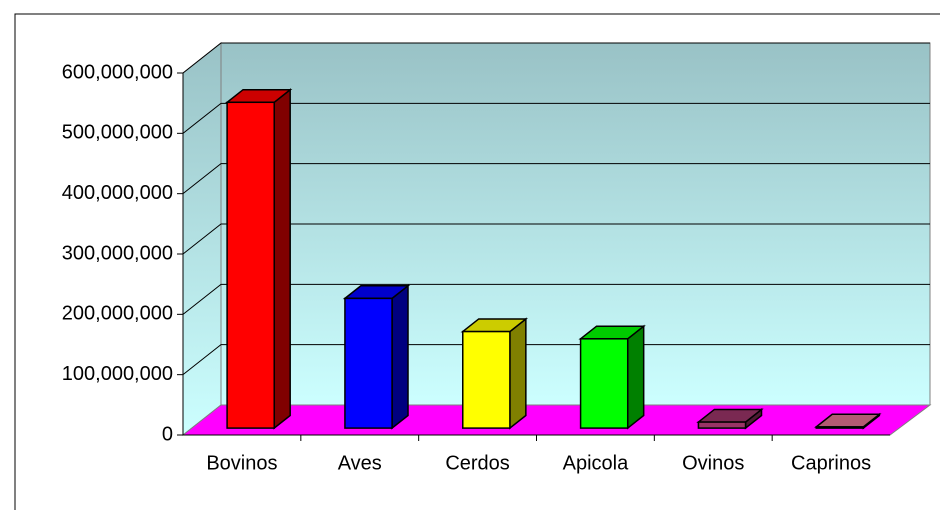  What do you see at coordinates (556, 420) in the screenshot?
I see `floor` at bounding box center [556, 420].